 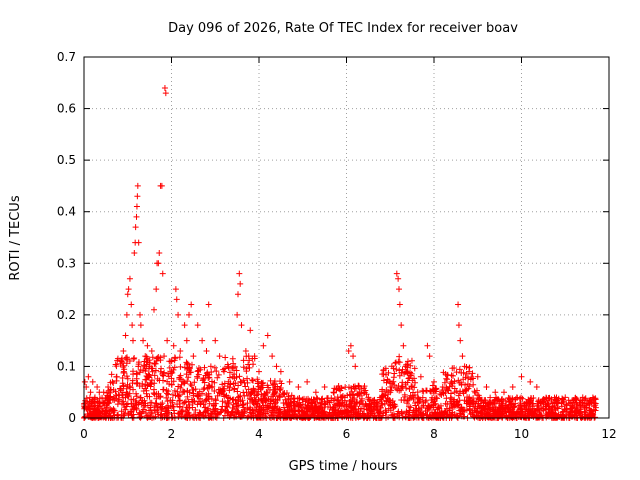 What do you see at coordinates (84, 434) in the screenshot?
I see `x-tick-label: 0` at bounding box center [84, 434].